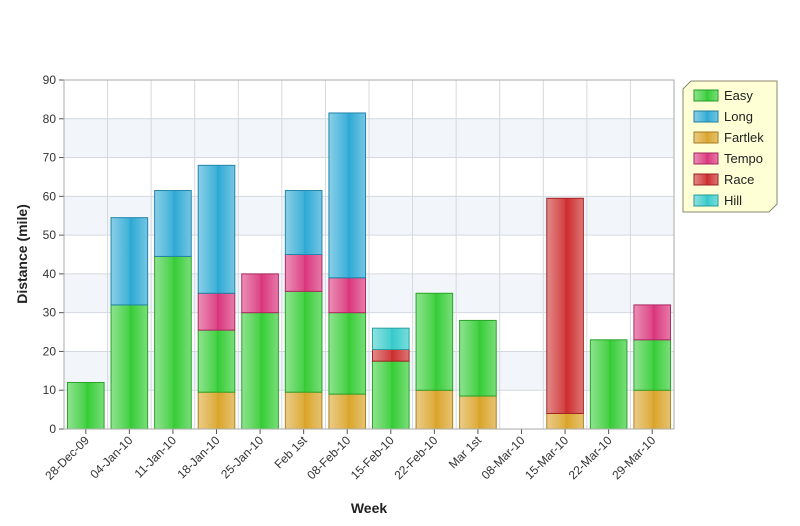 Image resolution: width=800 pixels, height=526 pixels. I want to click on legend-label-easy: Easy, so click(738, 95).